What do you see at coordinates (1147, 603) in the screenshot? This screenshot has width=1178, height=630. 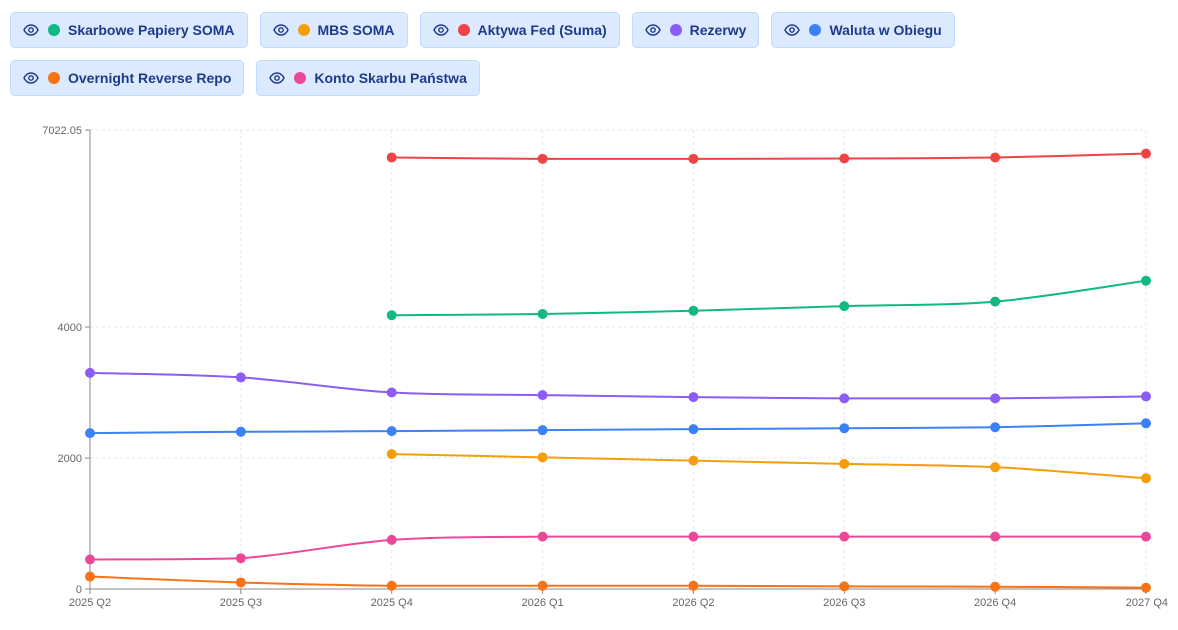 I see `x-tick-label: 2027 Q4` at bounding box center [1147, 603].